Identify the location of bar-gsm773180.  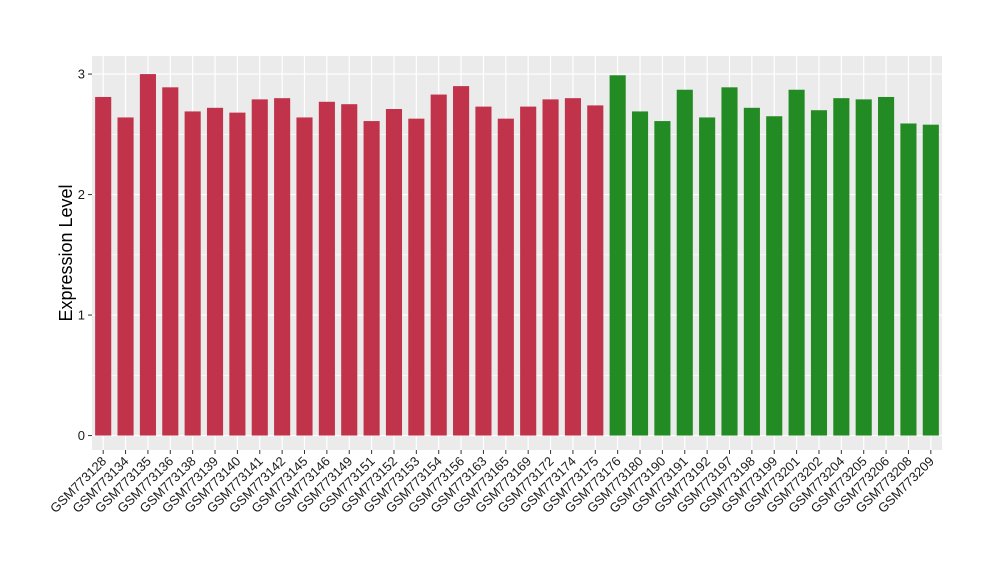
(640, 273).